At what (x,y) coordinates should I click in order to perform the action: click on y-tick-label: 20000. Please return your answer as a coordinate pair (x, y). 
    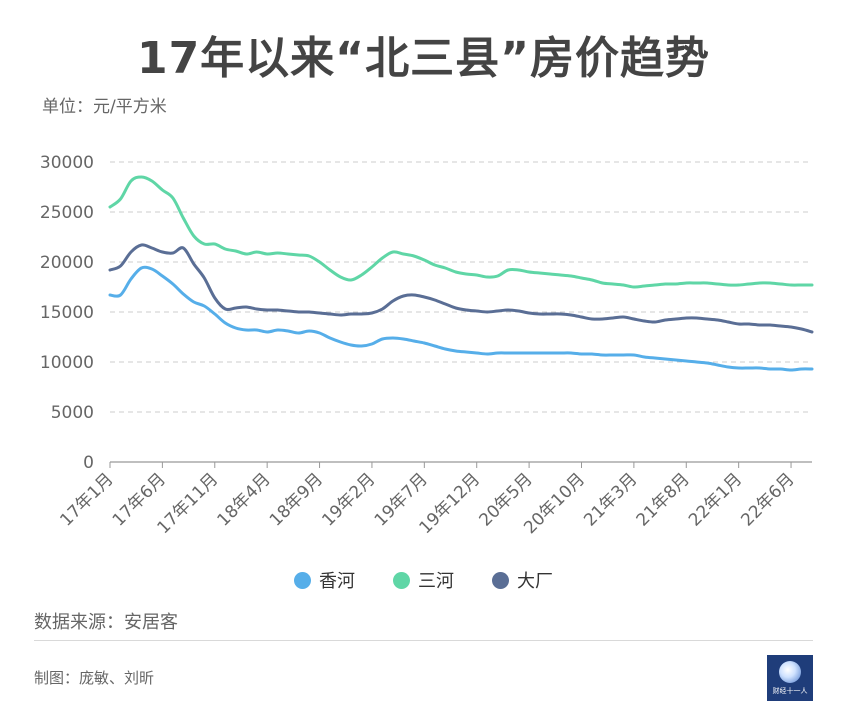
    Looking at the image, I should click on (67, 263).